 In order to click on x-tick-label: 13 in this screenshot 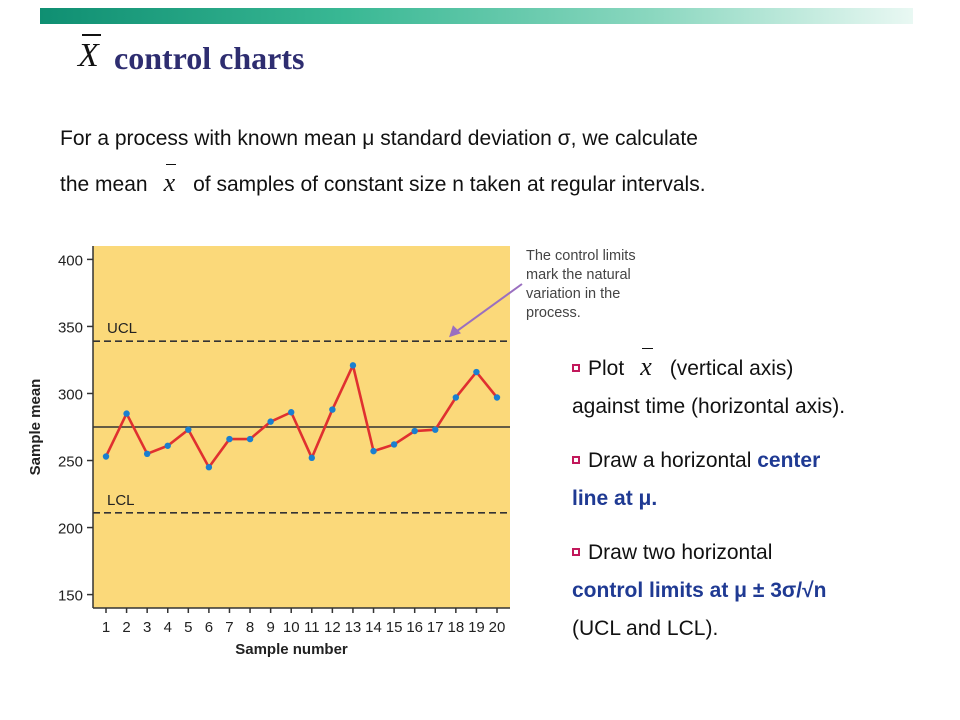, I will do `click(353, 627)`.